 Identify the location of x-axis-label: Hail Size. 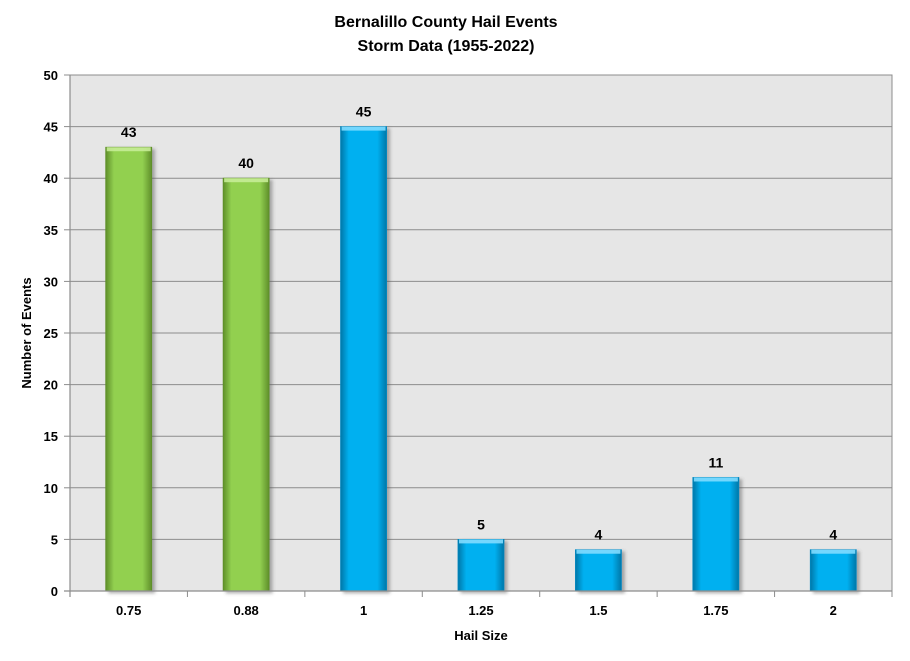
(480, 635).